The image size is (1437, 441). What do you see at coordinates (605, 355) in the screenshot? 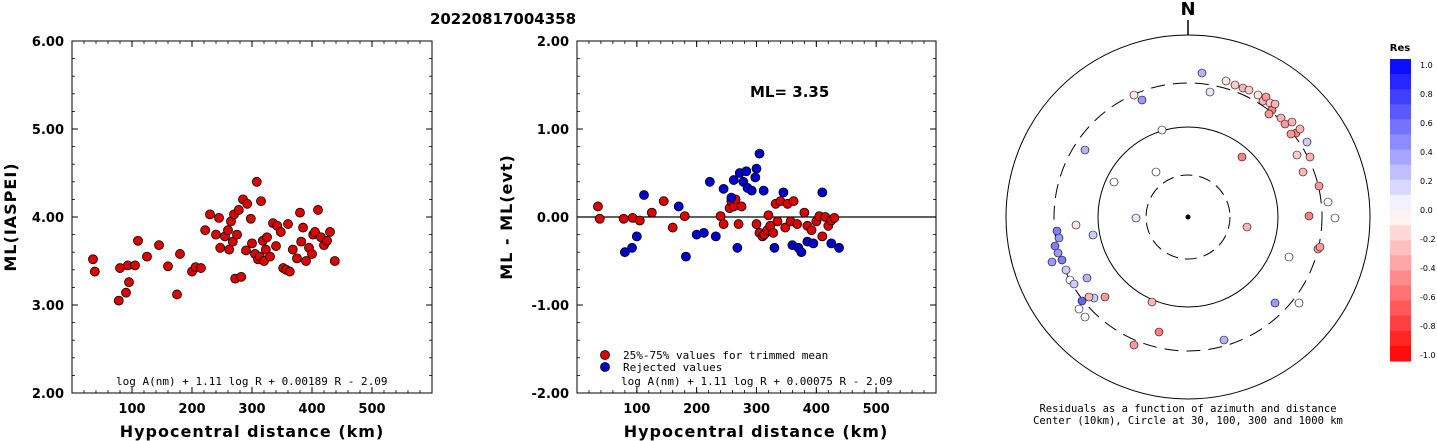
I see `legend-red-marker` at bounding box center [605, 355].